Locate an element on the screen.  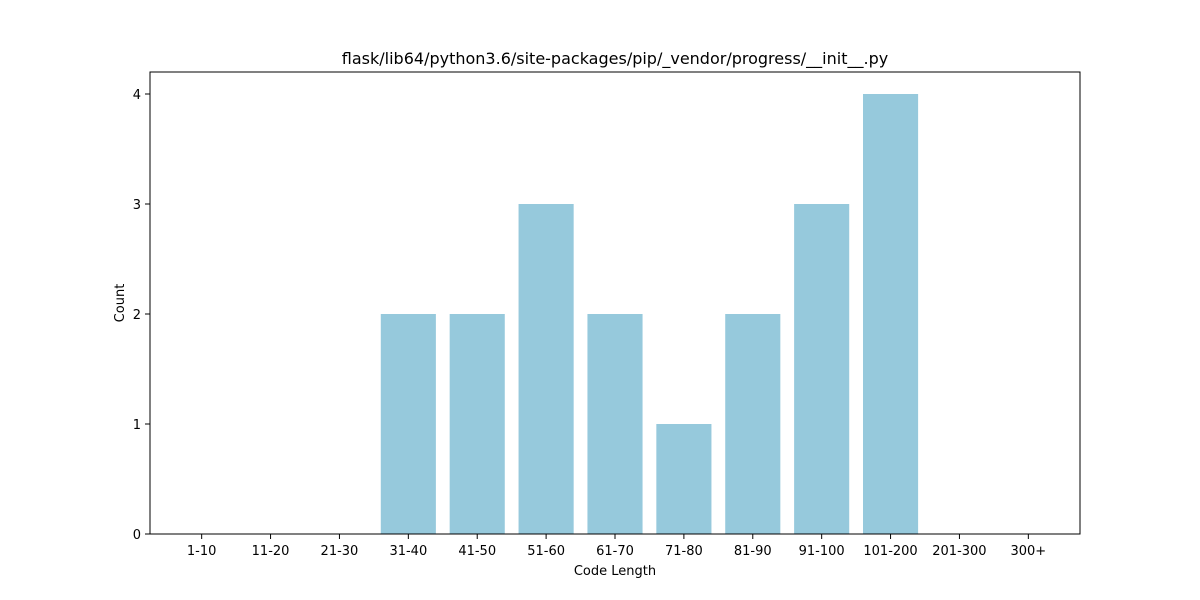
x-tick-label: 201-300 is located at coordinates (959, 551).